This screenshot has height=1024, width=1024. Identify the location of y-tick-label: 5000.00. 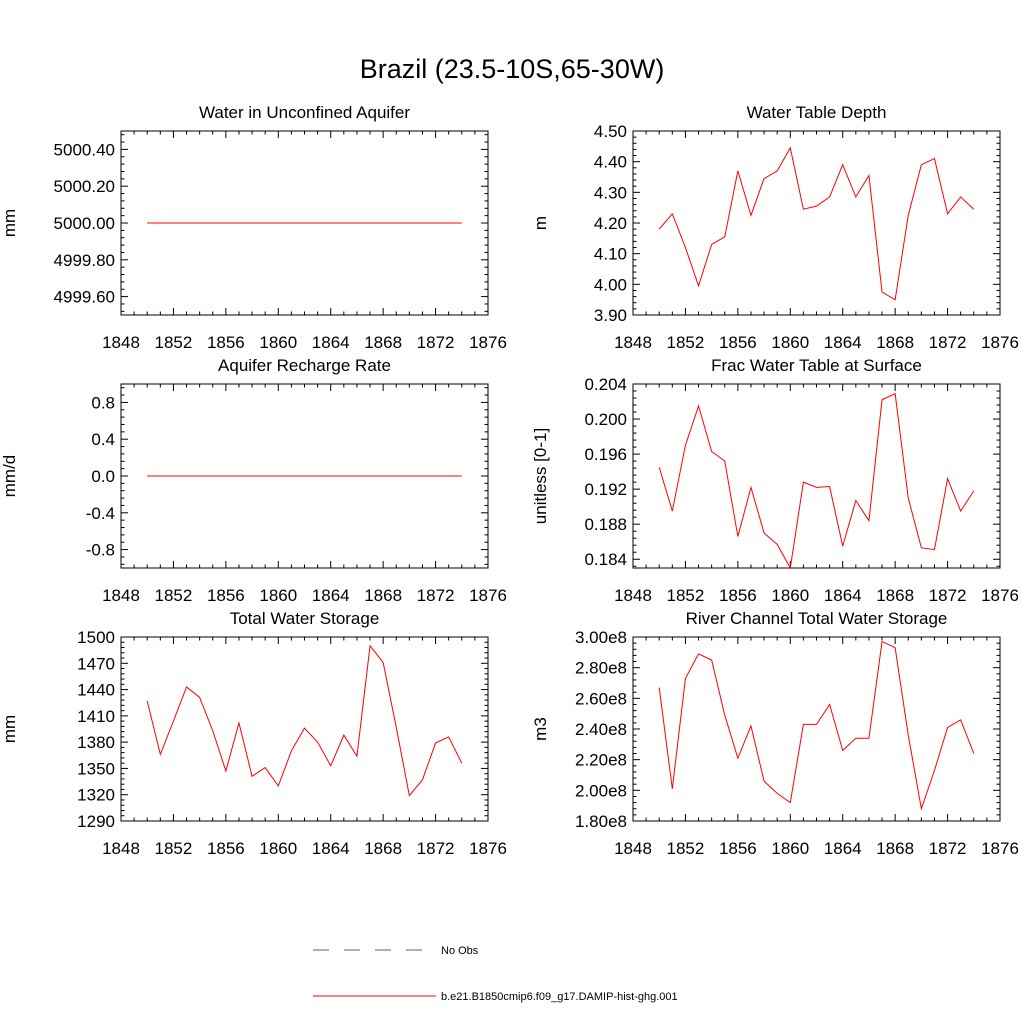
(84, 223).